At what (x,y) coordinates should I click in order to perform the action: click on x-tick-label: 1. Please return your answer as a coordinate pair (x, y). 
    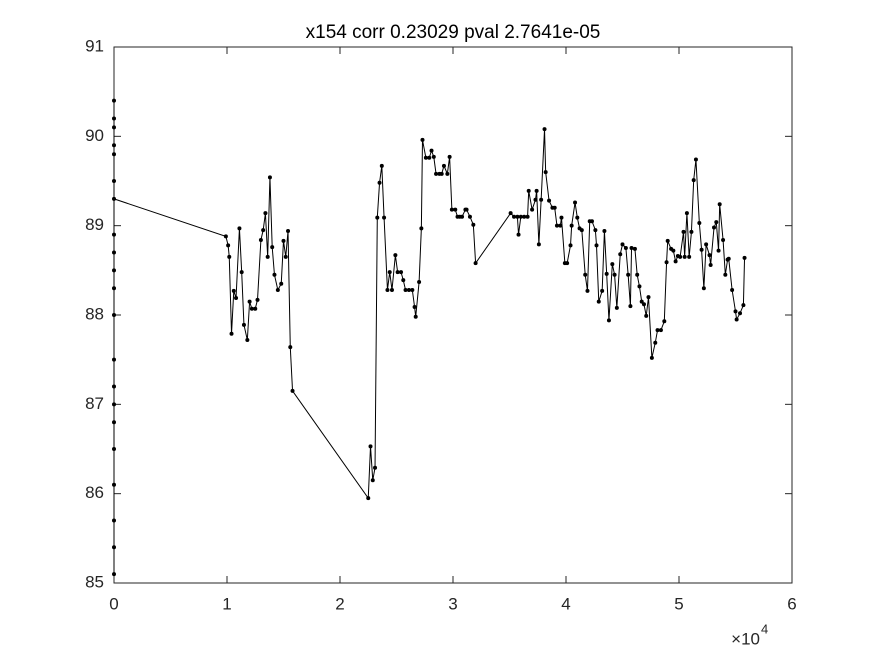
    Looking at the image, I should click on (226, 603).